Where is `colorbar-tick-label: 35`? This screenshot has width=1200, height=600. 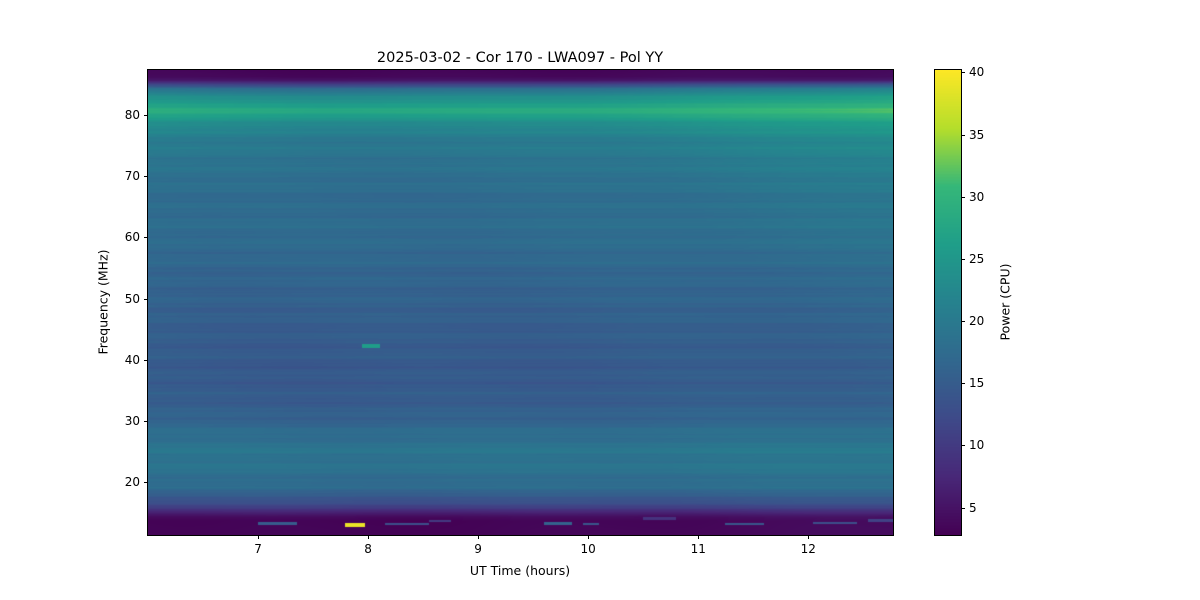 colorbar-tick-label: 35 is located at coordinates (977, 134).